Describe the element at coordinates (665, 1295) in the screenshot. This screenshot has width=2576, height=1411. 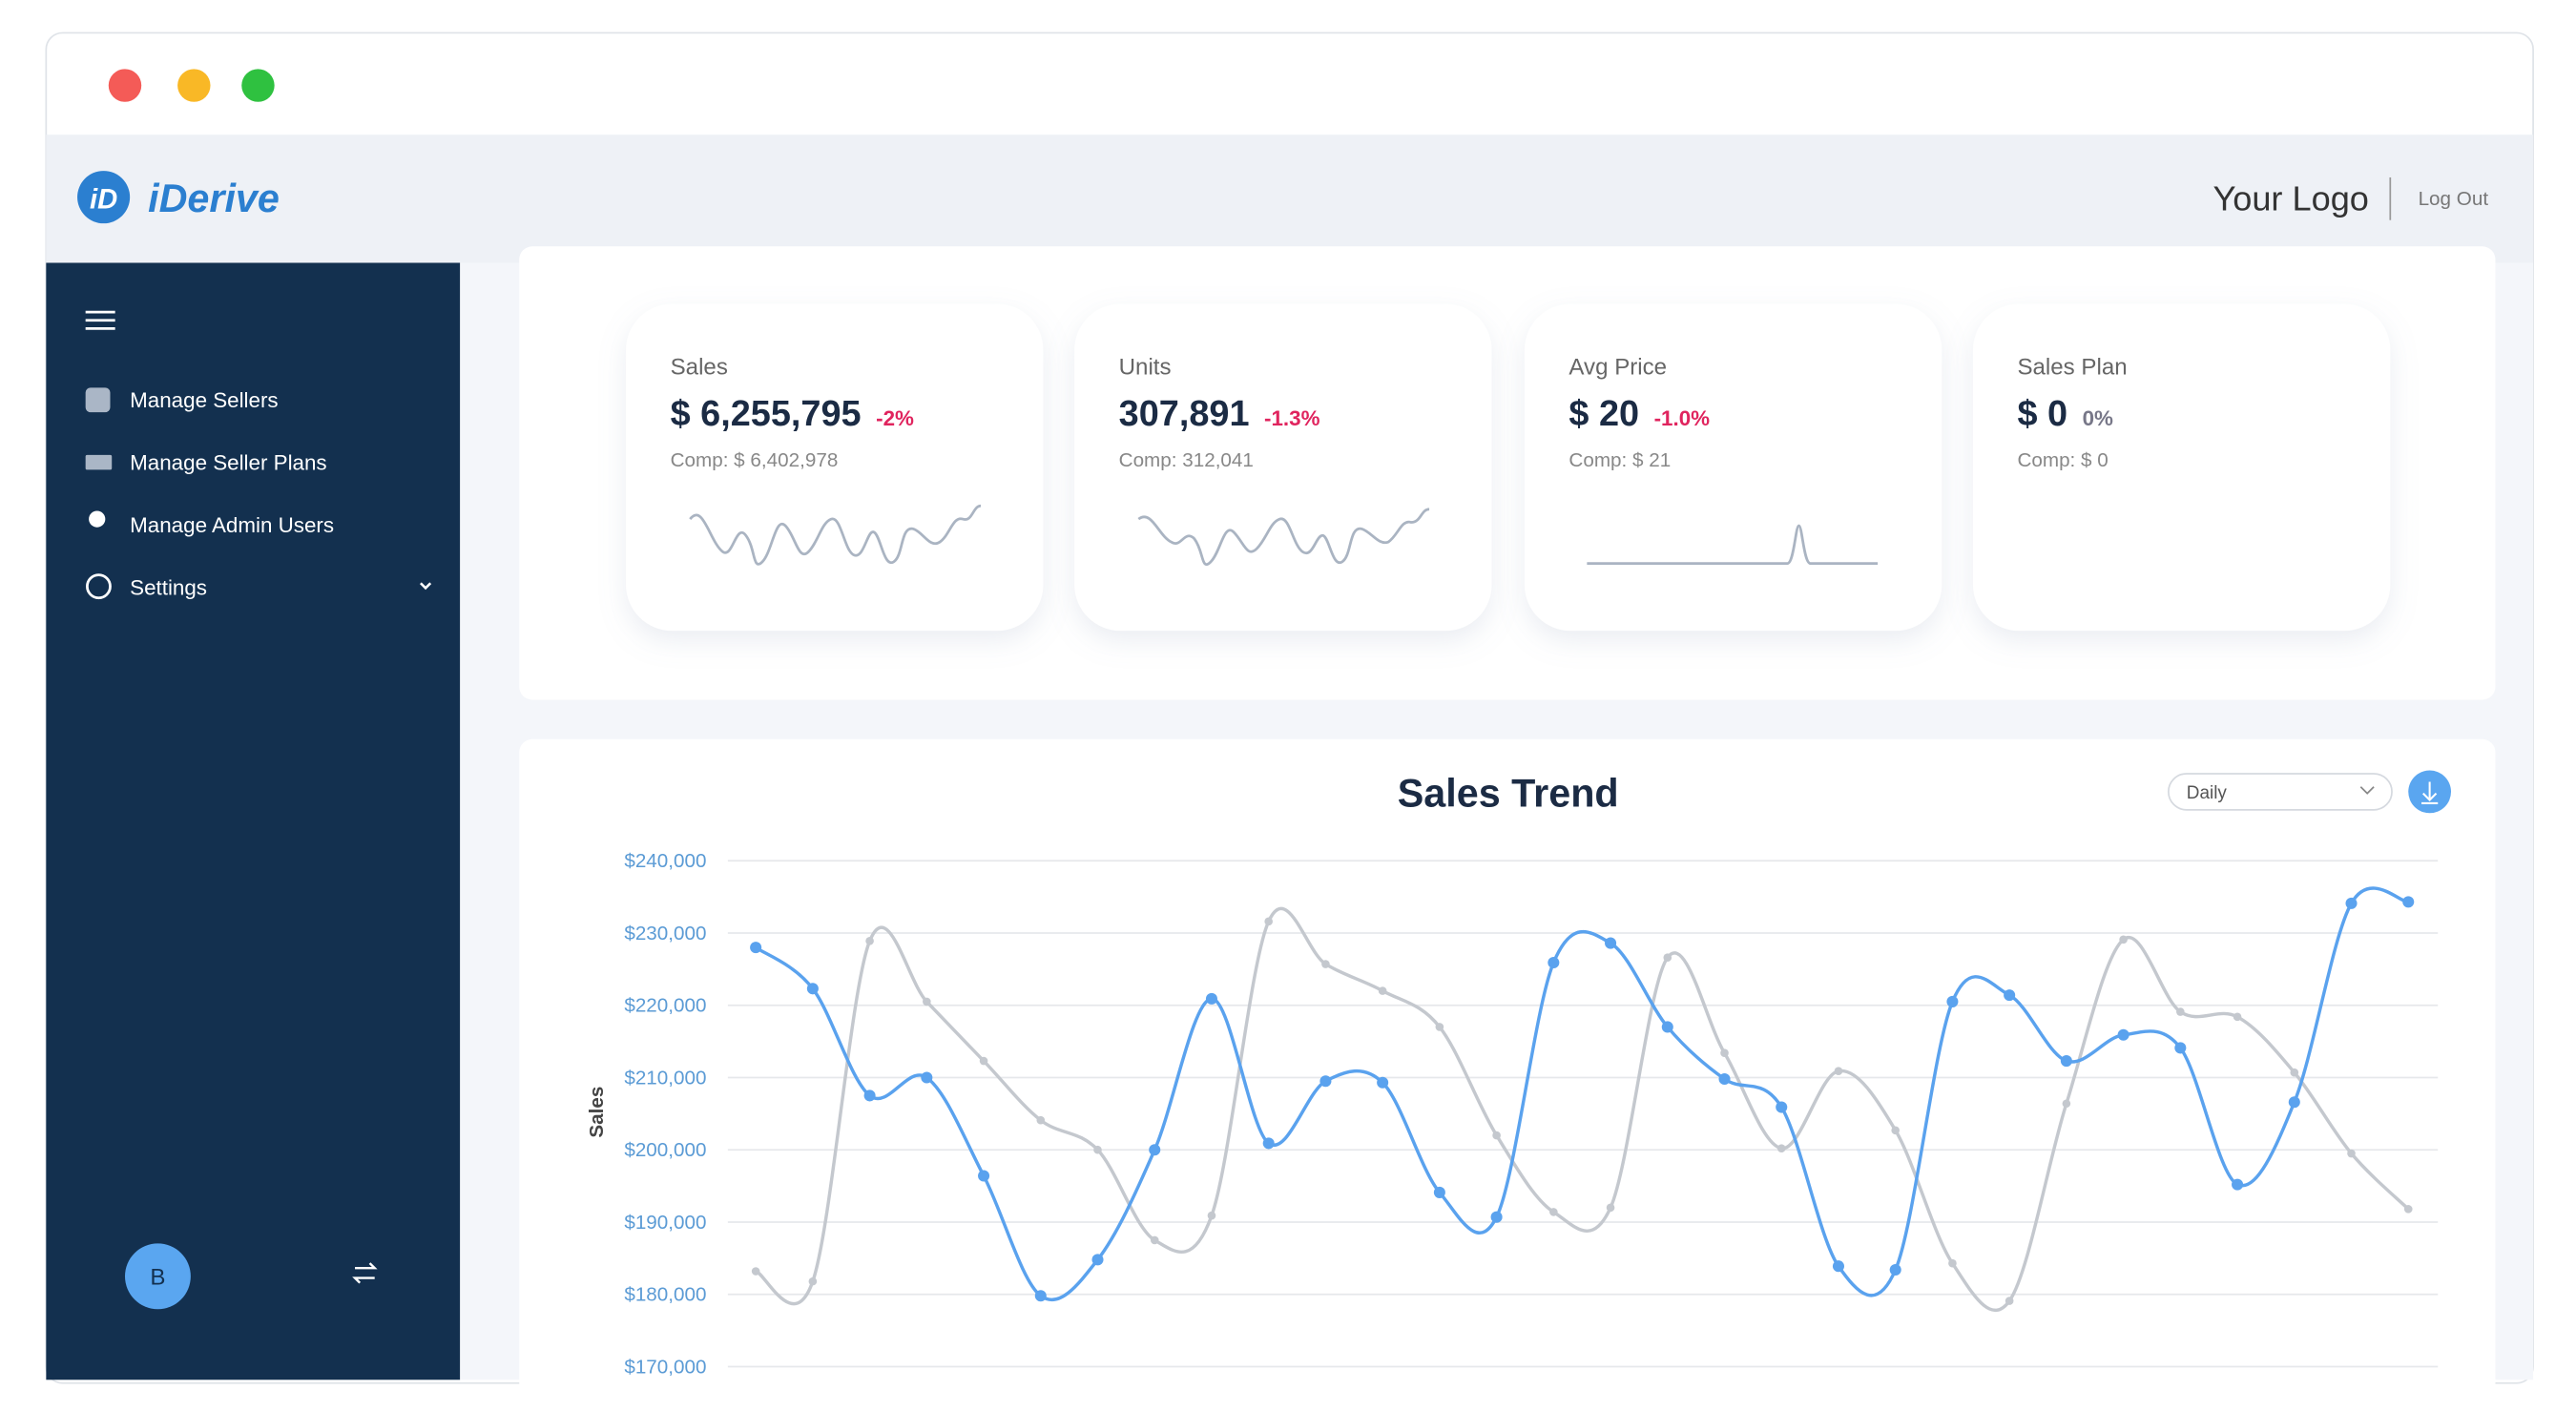
I see `y-tick-label: $180,000` at that location.